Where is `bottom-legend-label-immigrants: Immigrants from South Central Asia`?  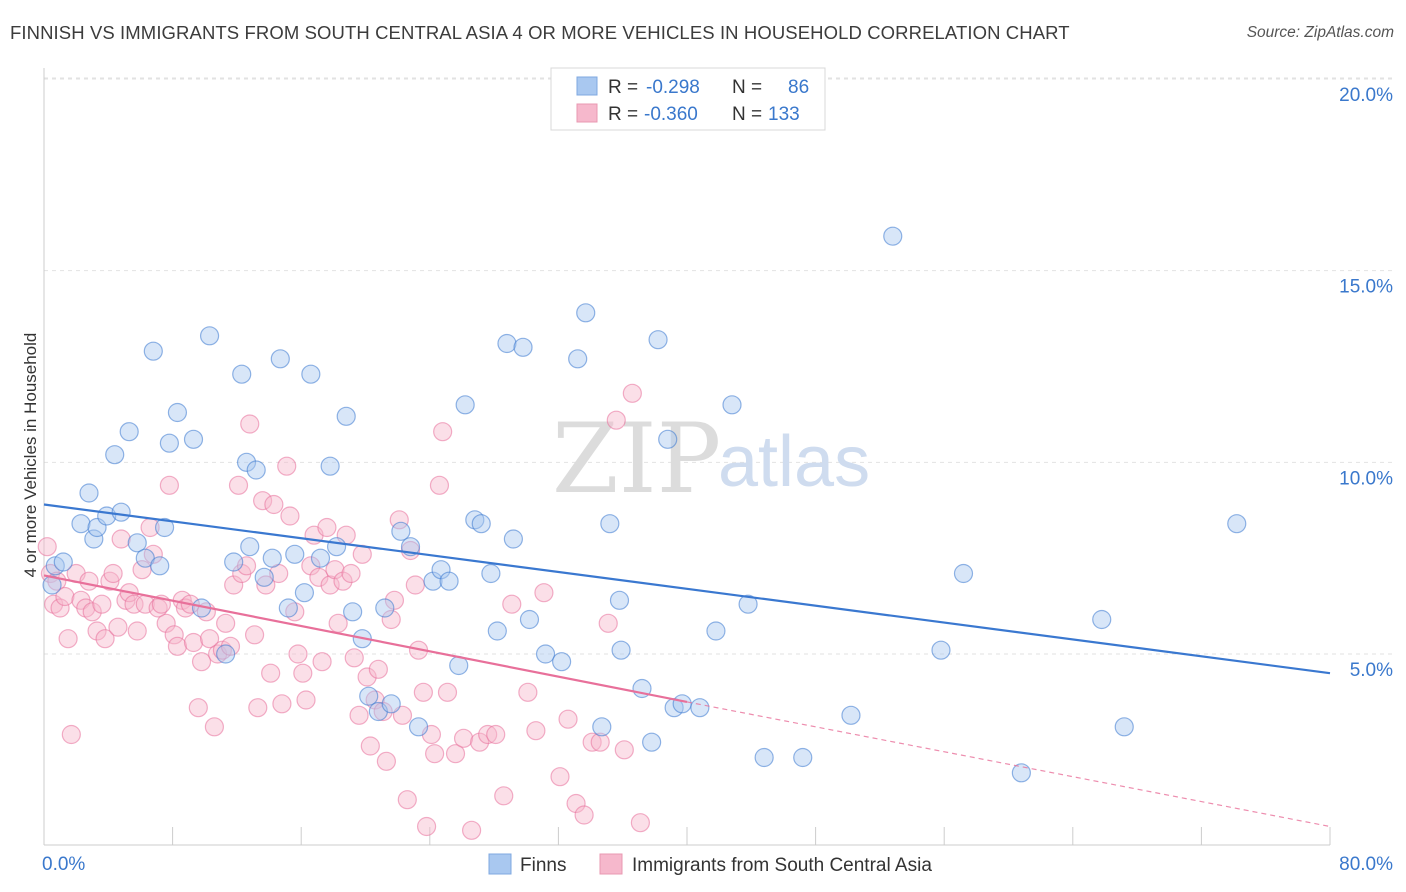 bottom-legend-label-immigrants: Immigrants from South Central Asia is located at coordinates (782, 865).